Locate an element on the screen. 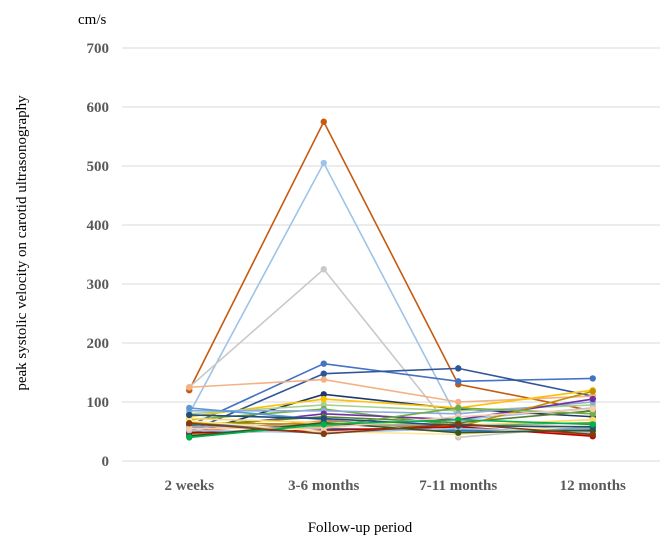 This screenshot has height=538, width=664. x-tick-label: 7-11 months is located at coordinates (458, 486).